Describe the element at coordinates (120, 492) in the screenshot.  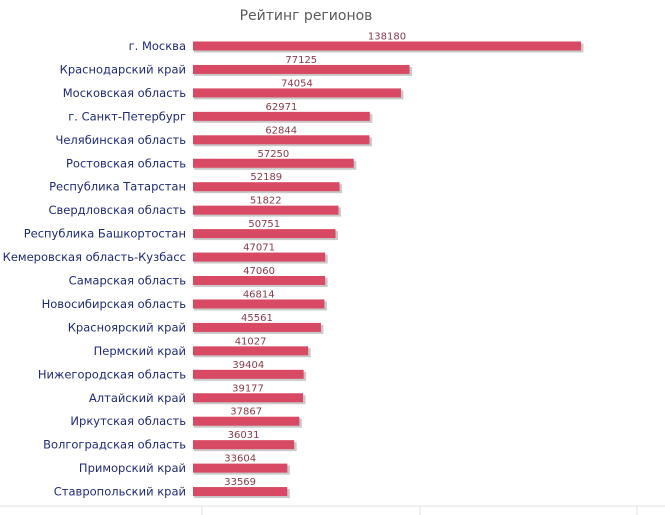
I see `category-label: Ставропольский край` at that location.